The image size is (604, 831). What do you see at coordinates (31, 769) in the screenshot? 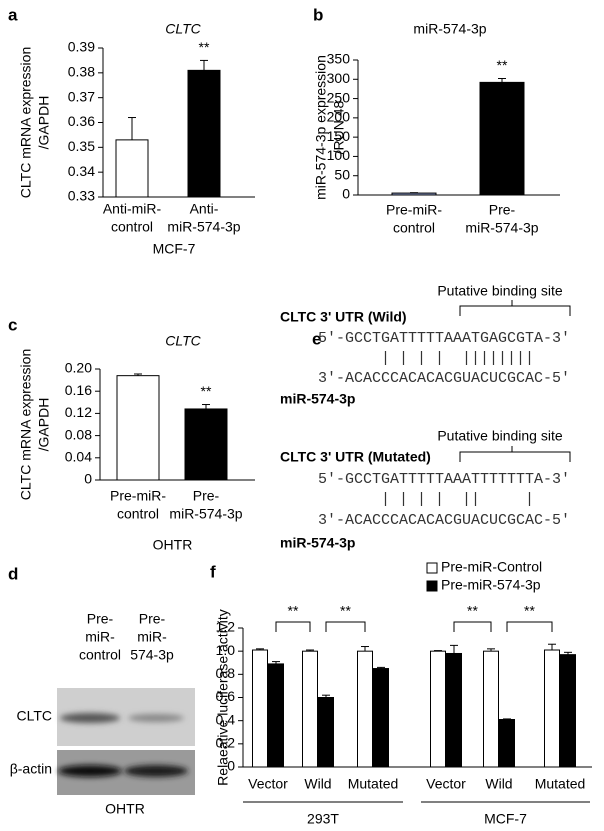
I see `row-label: β-actin` at bounding box center [31, 769].